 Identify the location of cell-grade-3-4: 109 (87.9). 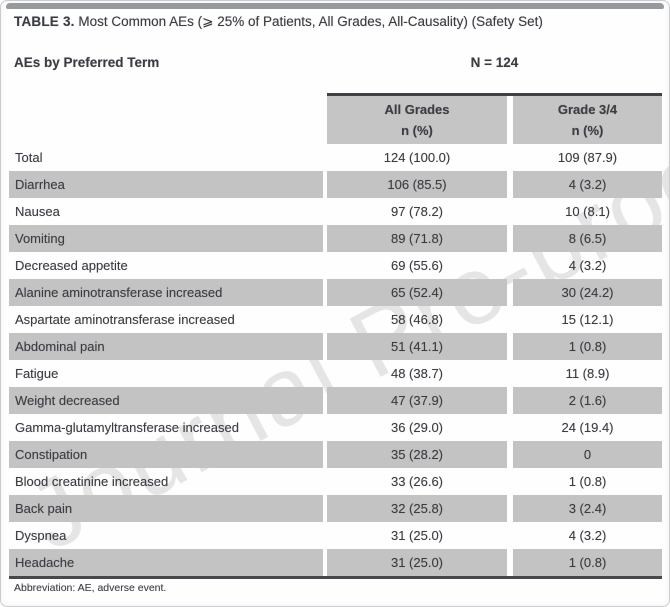
(587, 157).